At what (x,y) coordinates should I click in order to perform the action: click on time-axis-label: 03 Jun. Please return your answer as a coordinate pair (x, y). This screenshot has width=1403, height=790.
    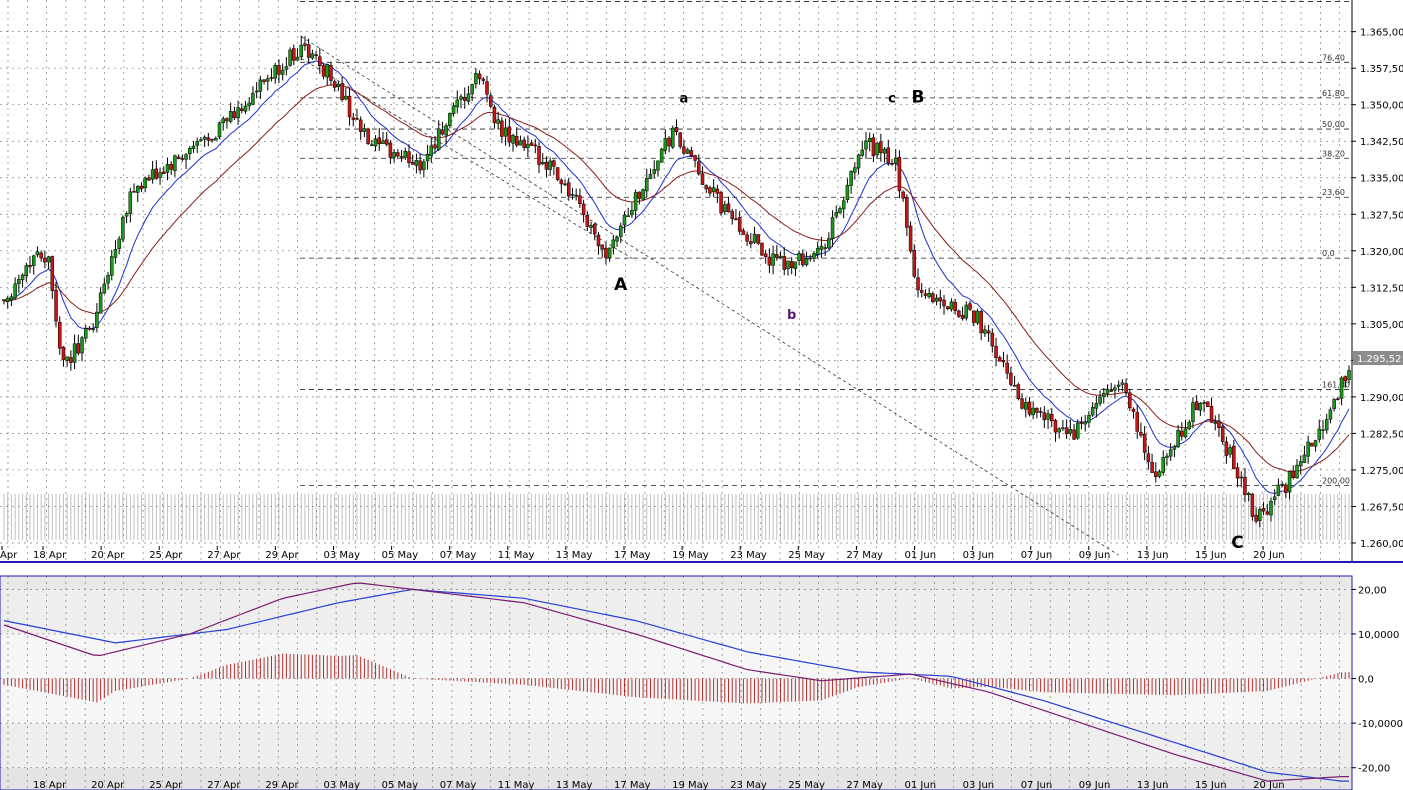
    Looking at the image, I should click on (979, 555).